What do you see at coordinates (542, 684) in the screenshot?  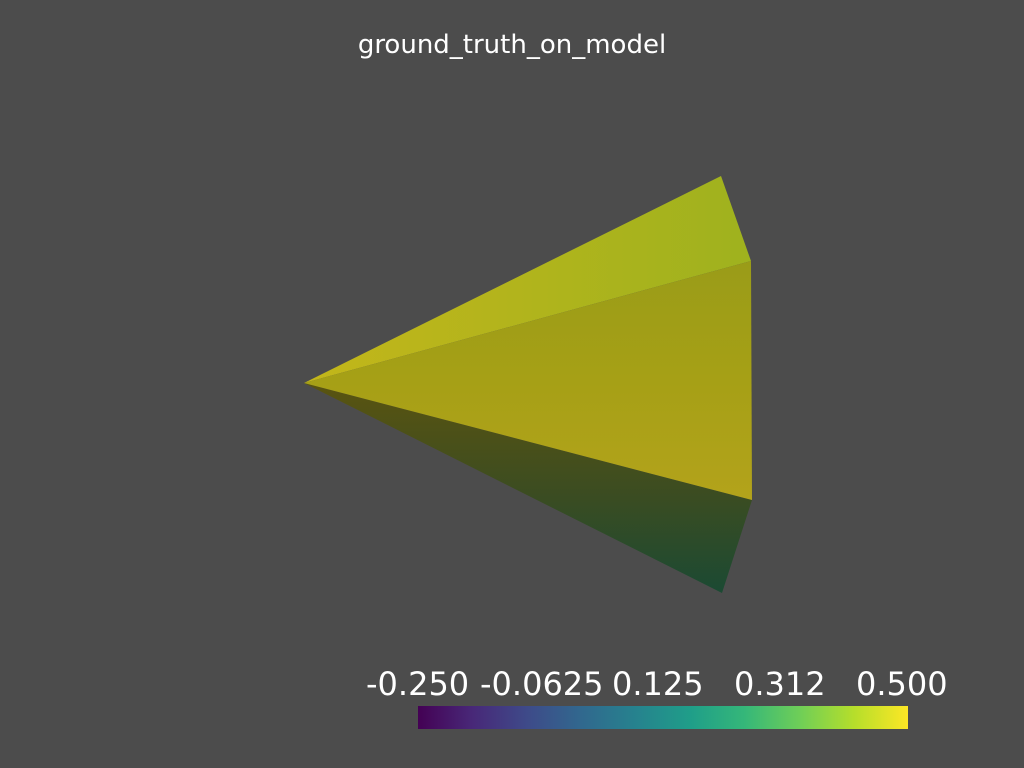 I see `scalar-bar-tick-label: -0.0625` at bounding box center [542, 684].